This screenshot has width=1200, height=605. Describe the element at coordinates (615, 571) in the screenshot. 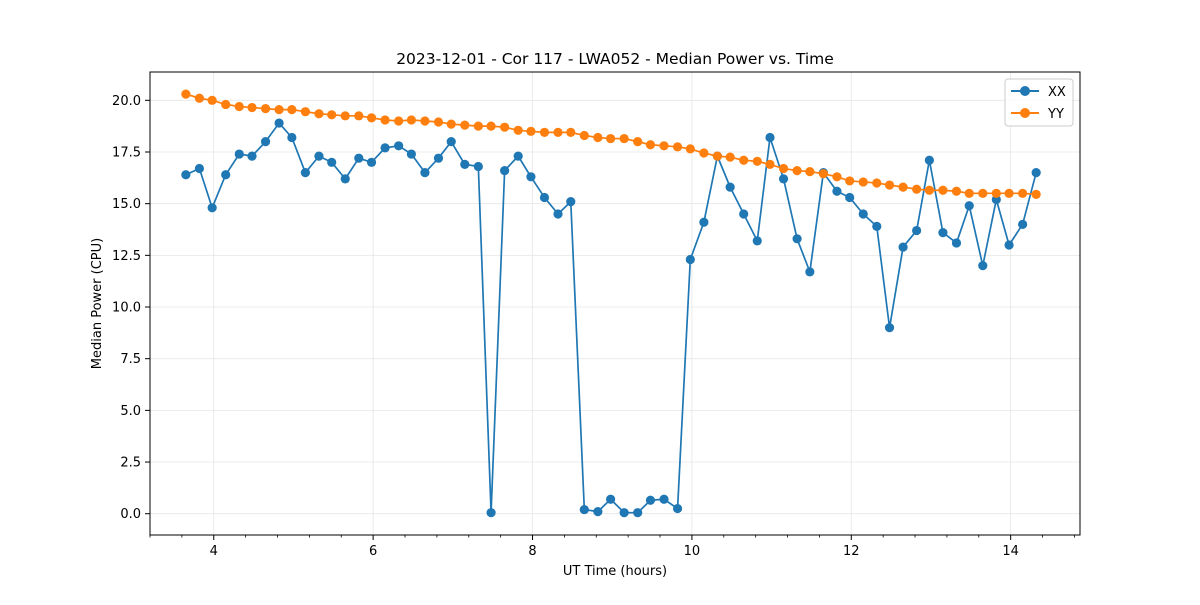

I see `x-axis-label: UT Time (hours)` at that location.